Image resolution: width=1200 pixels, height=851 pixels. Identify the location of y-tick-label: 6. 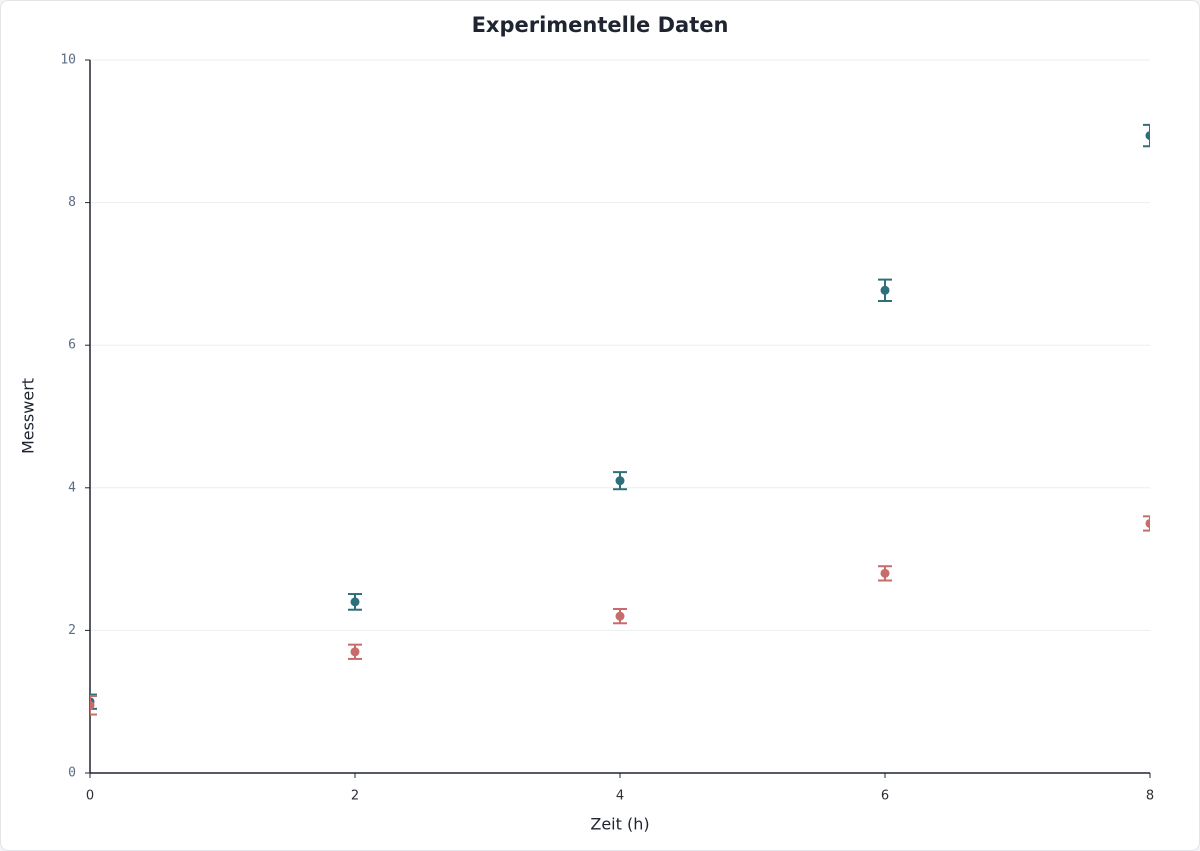
(72, 345).